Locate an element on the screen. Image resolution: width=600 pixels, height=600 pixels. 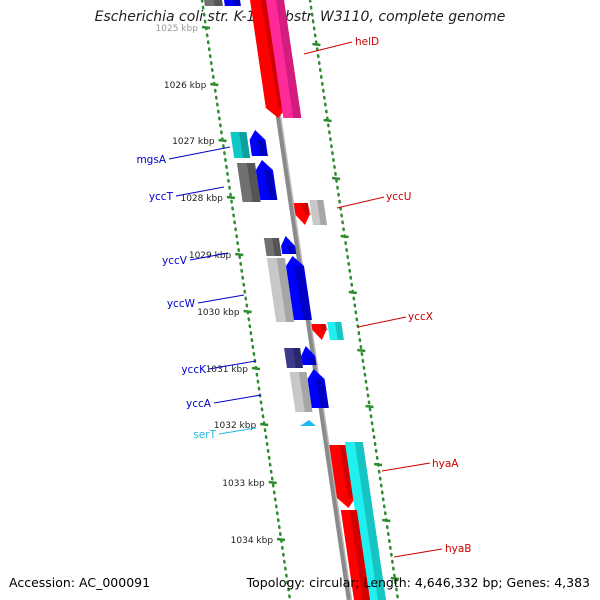
gene-block-yccT is located at coordinates (248, 182).